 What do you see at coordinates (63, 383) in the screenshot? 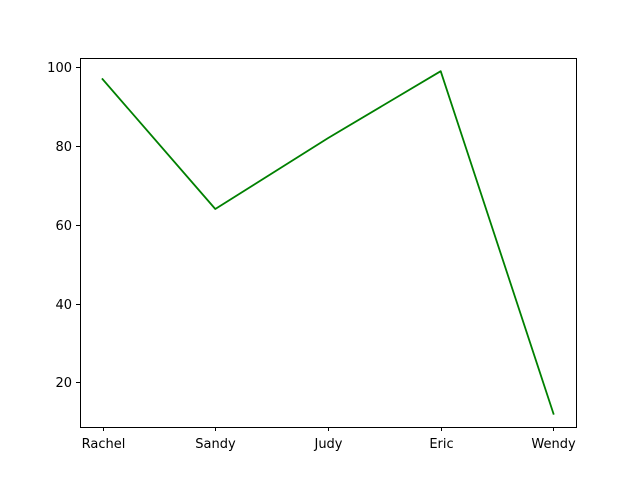
I see `y-tick-label: 20` at bounding box center [63, 383].